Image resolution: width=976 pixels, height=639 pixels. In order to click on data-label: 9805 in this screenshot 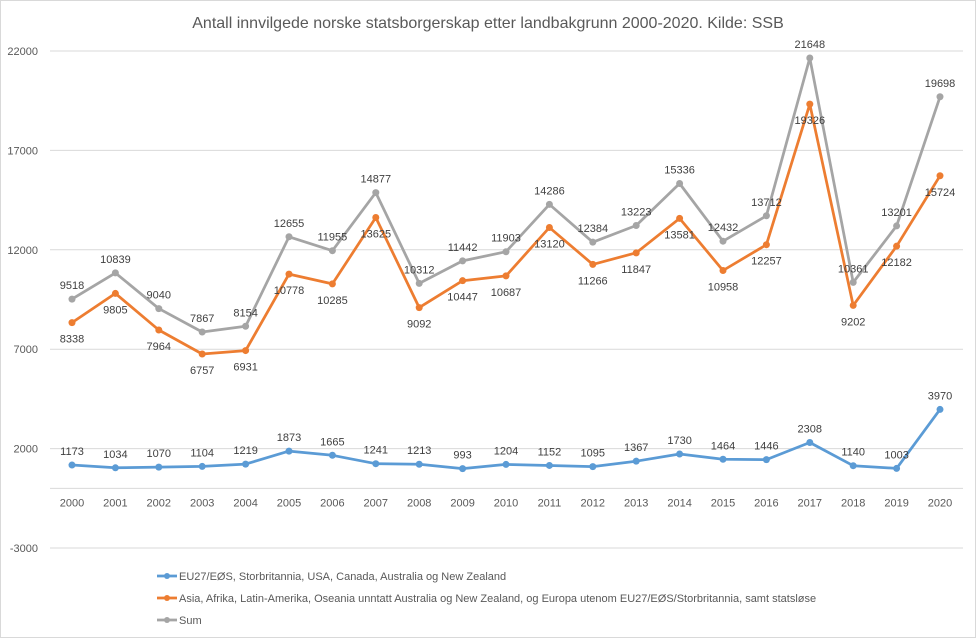, I will do `click(115, 310)`.